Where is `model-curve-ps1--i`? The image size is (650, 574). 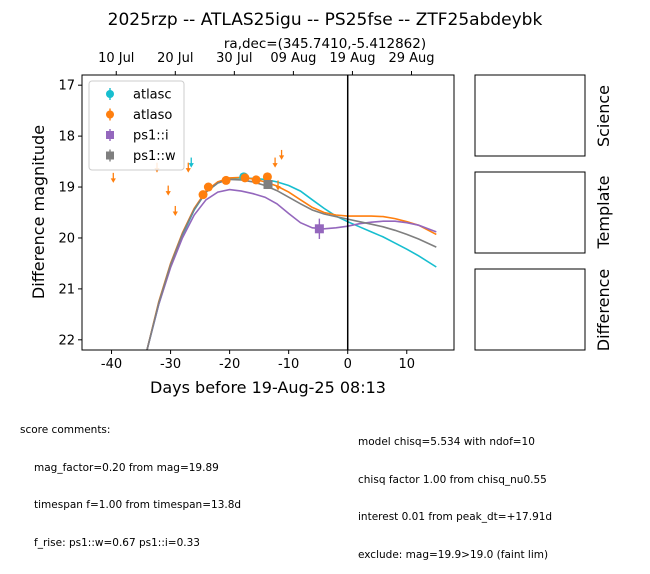 model-curve-ps1--i is located at coordinates (291, 269).